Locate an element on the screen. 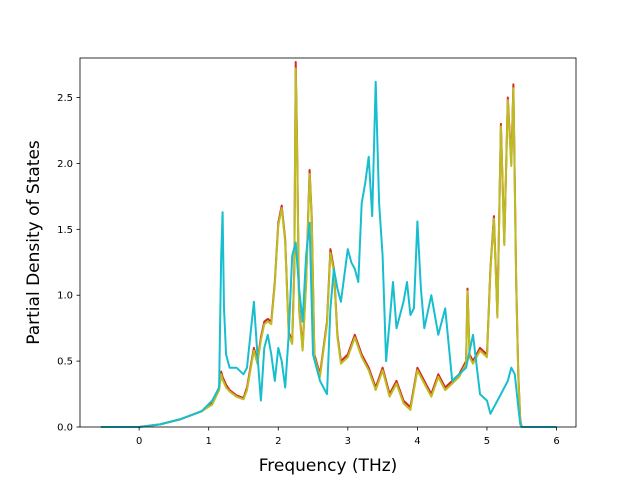 This screenshot has height=480, width=640. x-axis: 0 1 2 3 4 5 6 is located at coordinates (348, 437).